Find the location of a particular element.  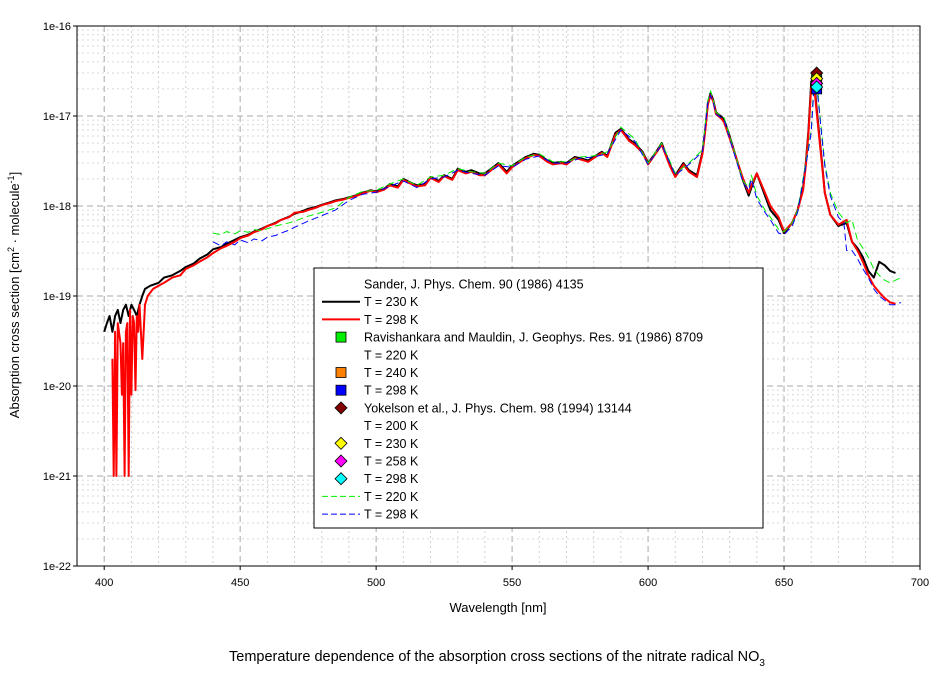

y-label-part3: ] is located at coordinates (14, 174).